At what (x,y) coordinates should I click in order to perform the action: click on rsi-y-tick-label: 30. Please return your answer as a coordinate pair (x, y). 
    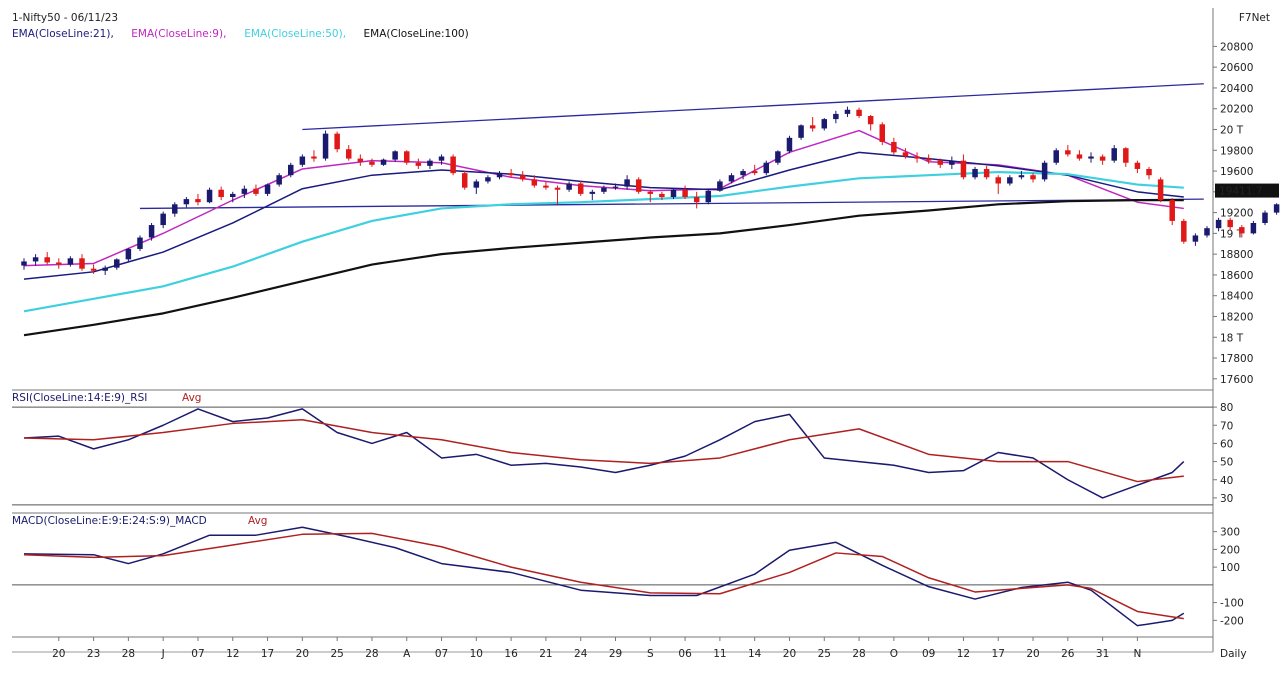
    Looking at the image, I should click on (1226, 499).